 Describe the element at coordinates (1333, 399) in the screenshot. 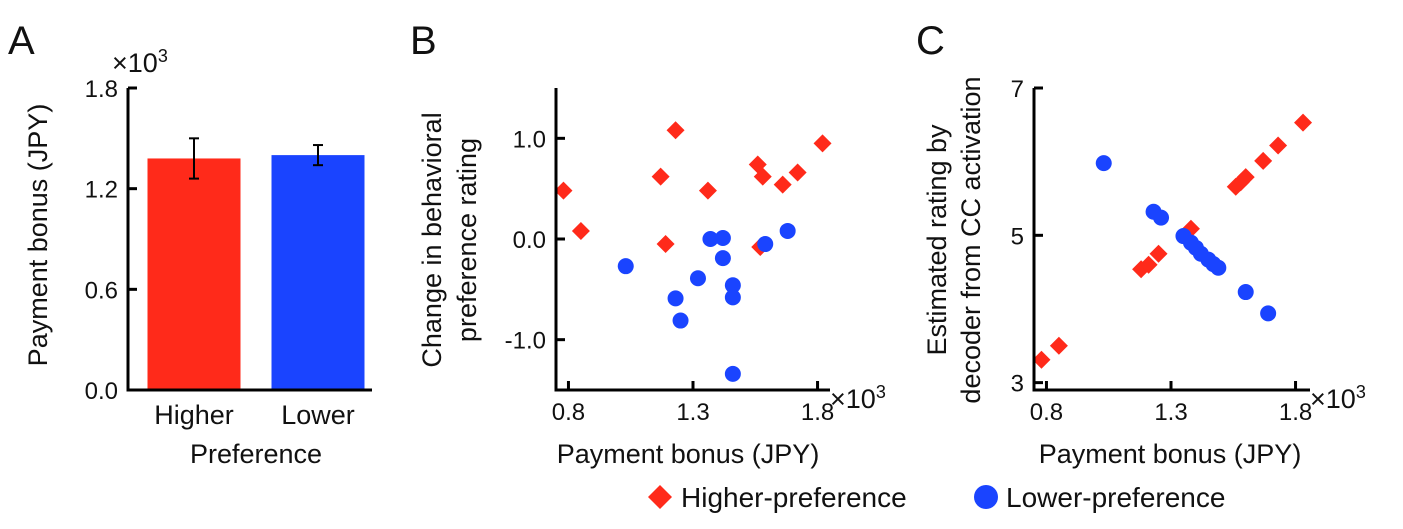

I see `panel-c-x-multiplier-base: ×10` at that location.